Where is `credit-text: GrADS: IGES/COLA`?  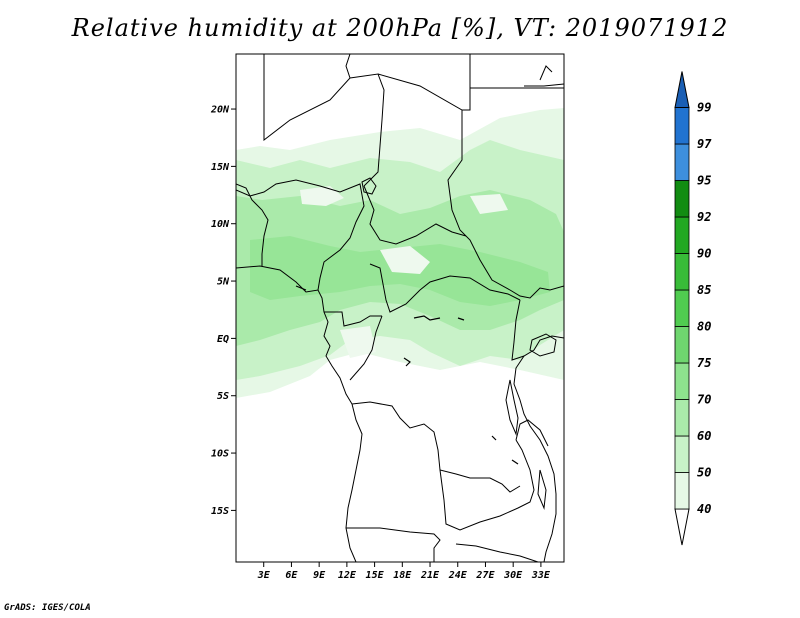 credit-text: GrADS: IGES/COLA is located at coordinates (47, 608).